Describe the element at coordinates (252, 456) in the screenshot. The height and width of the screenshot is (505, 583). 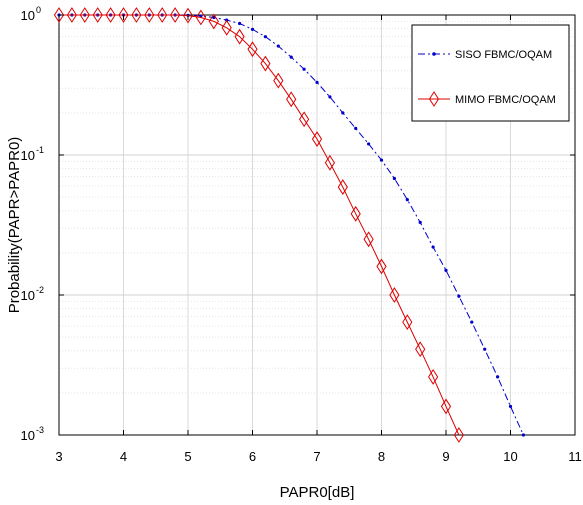
I see `x-tick-label: 6` at that location.